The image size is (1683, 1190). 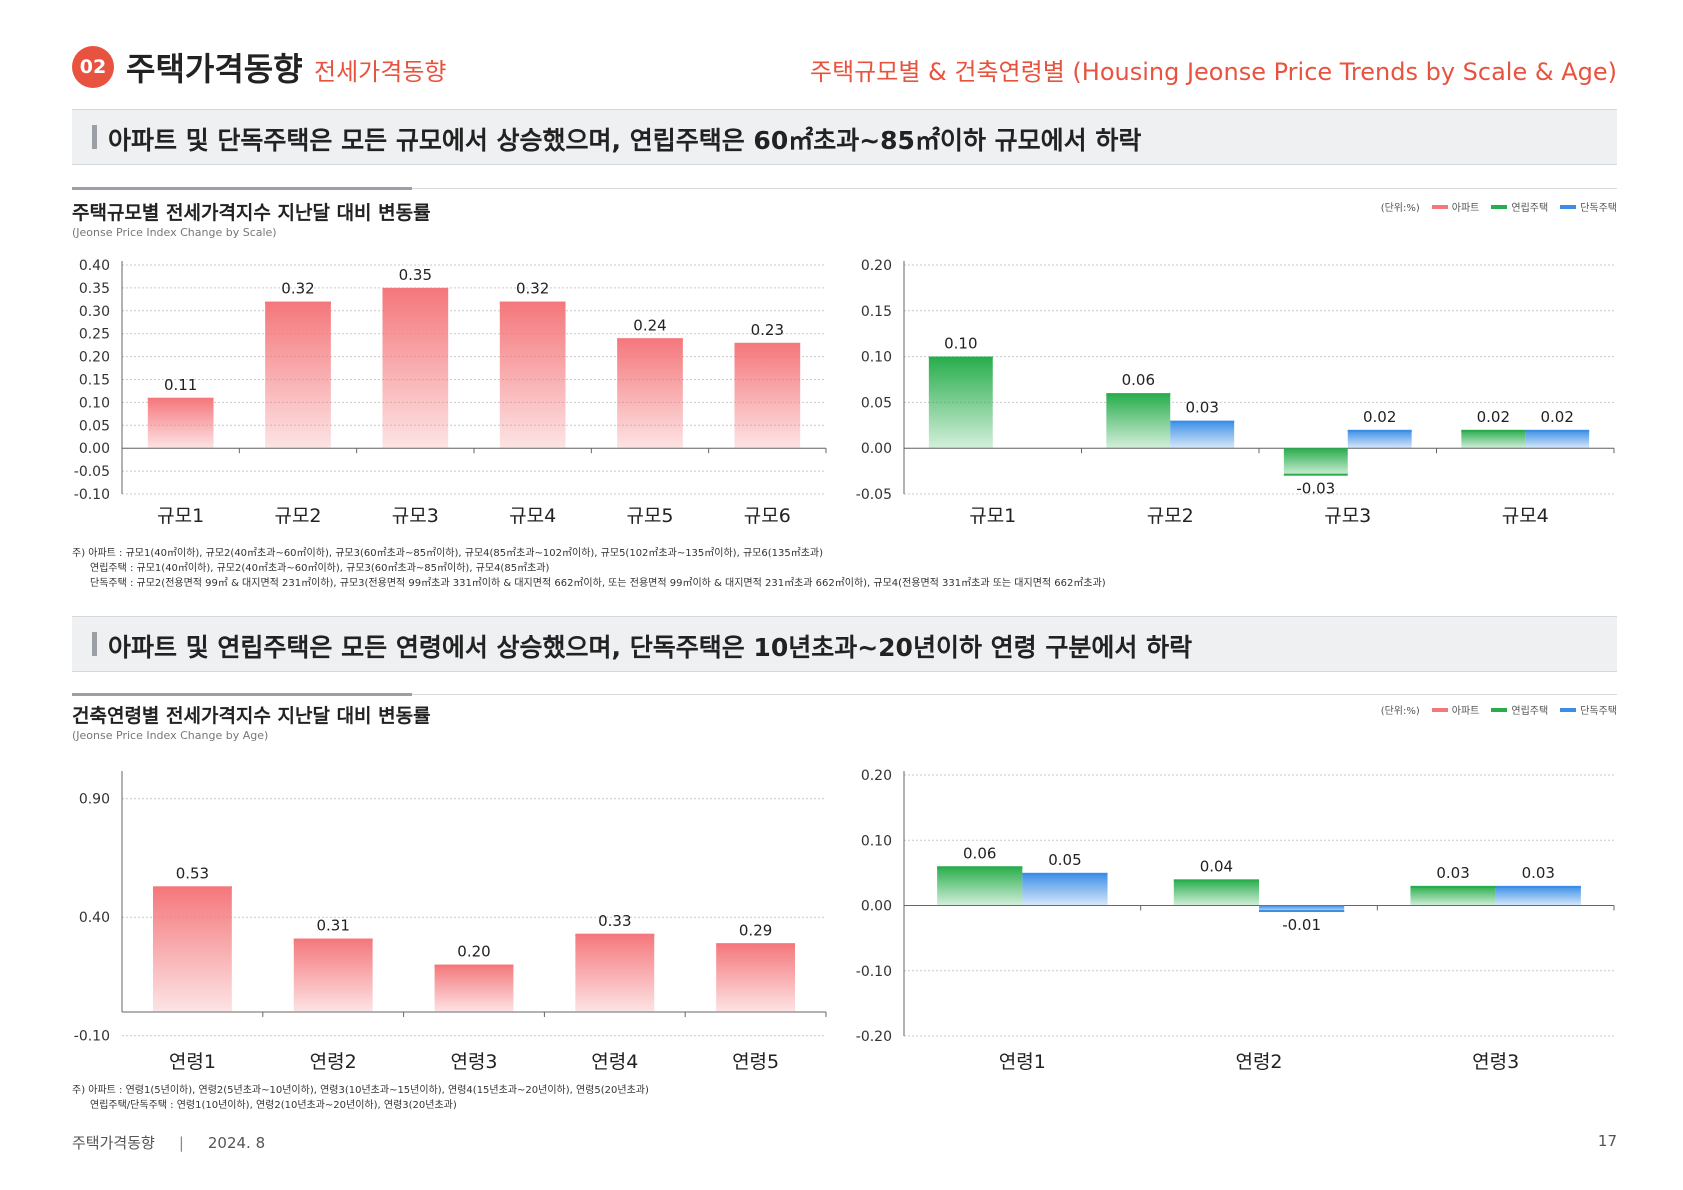 I want to click on page-subtitle: 전세가격동향, so click(x=380, y=72).